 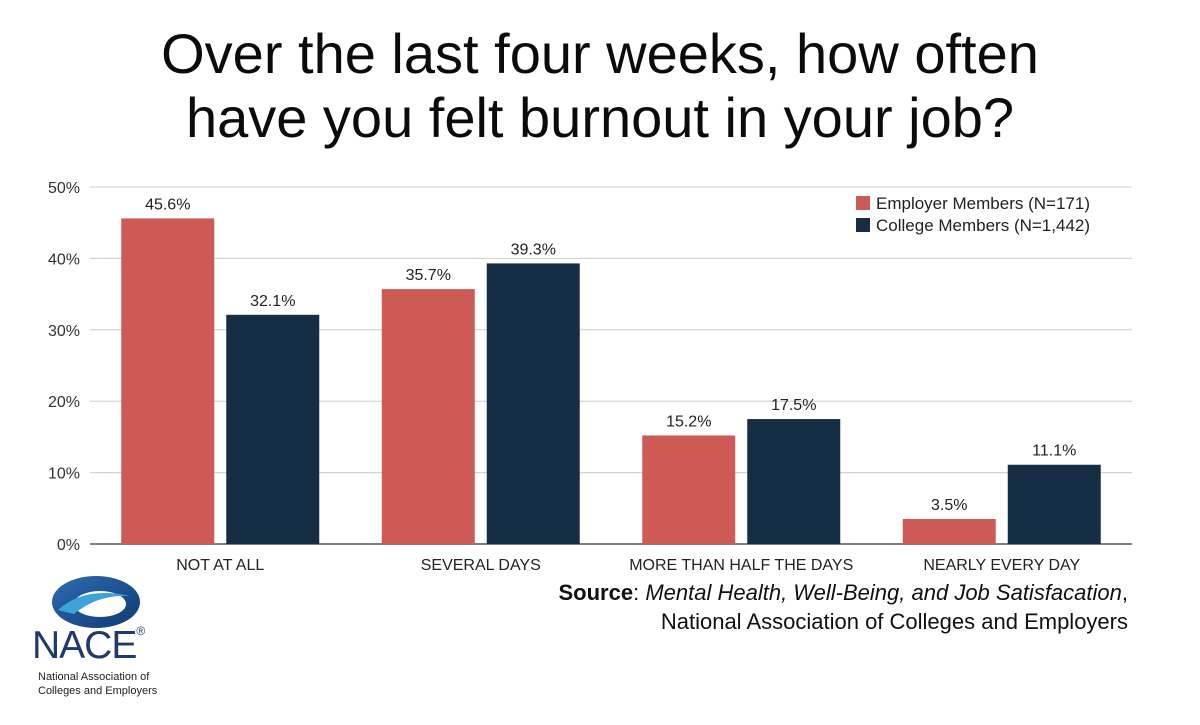 What do you see at coordinates (220, 565) in the screenshot?
I see `x-tick-label: NOT AT ALL` at bounding box center [220, 565].